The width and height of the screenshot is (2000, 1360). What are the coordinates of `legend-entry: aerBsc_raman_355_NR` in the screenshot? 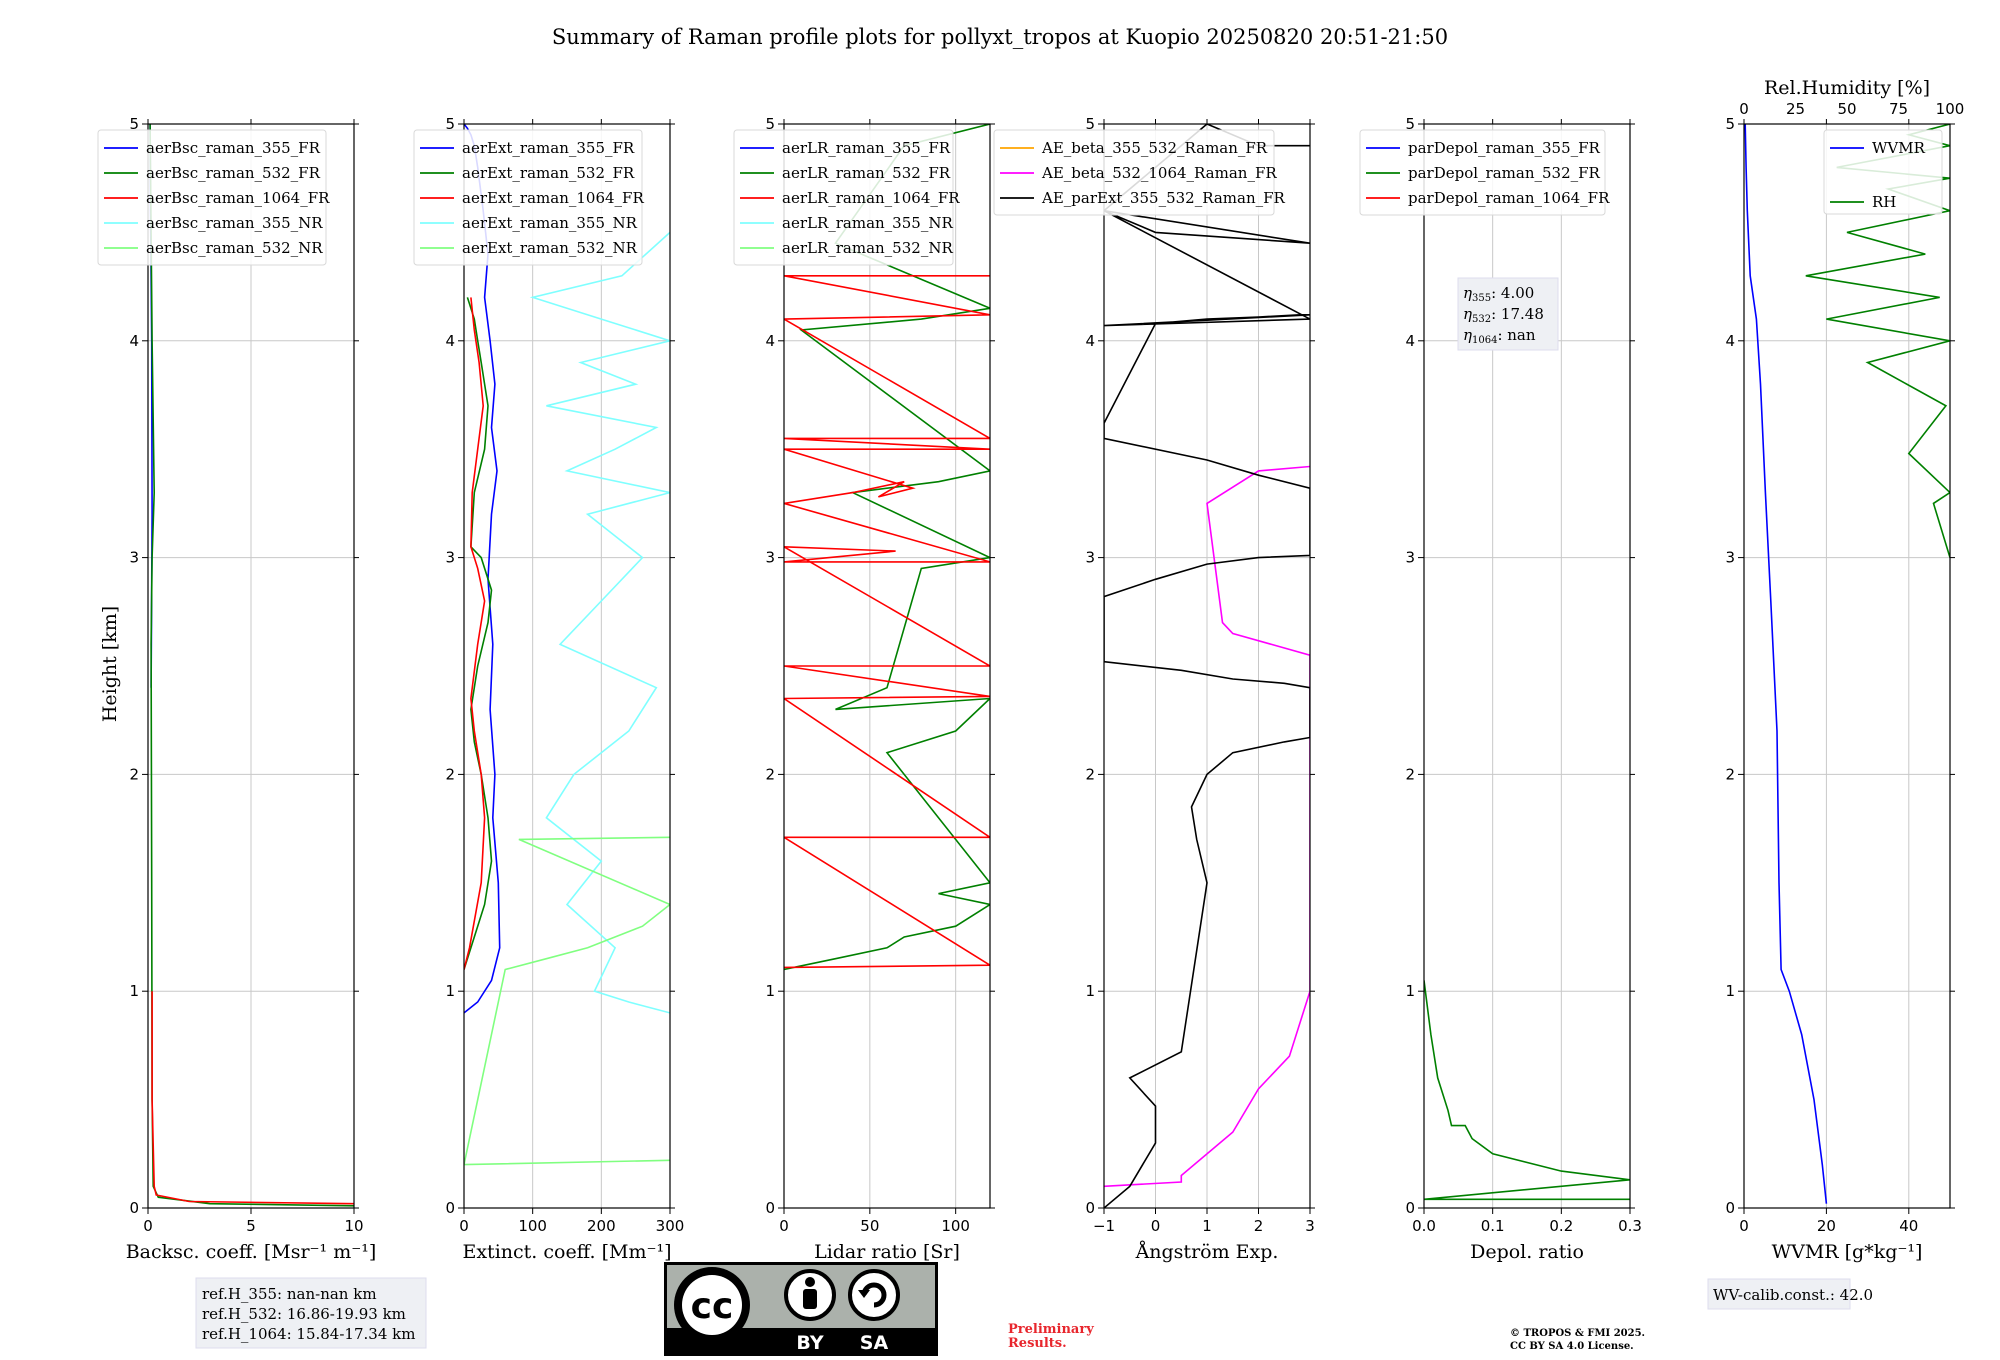 It's located at (234, 223).